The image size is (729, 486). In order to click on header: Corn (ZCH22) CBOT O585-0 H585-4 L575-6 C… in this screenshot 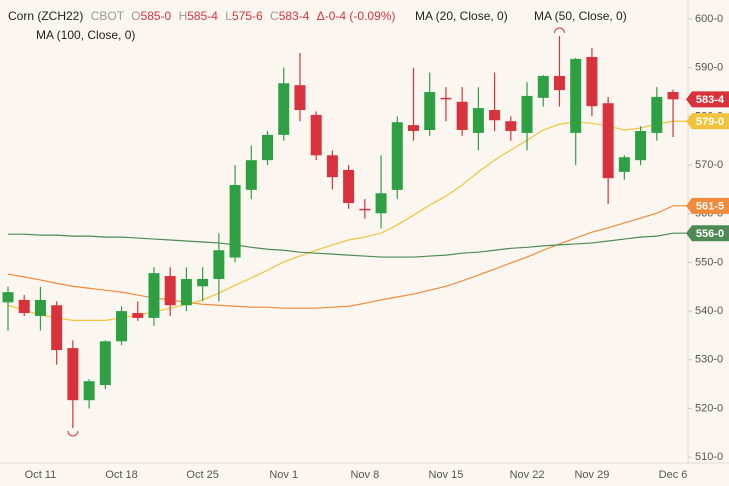, I will do `click(317, 25)`.